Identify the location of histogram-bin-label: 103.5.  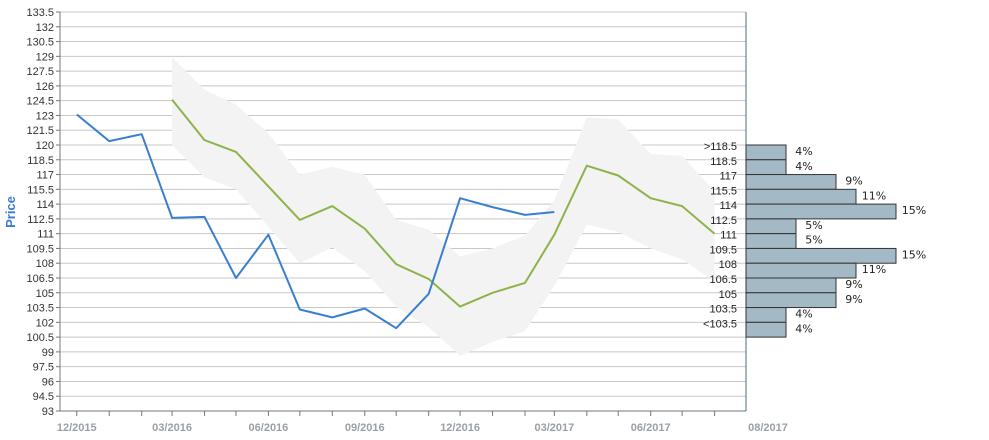
(723, 310).